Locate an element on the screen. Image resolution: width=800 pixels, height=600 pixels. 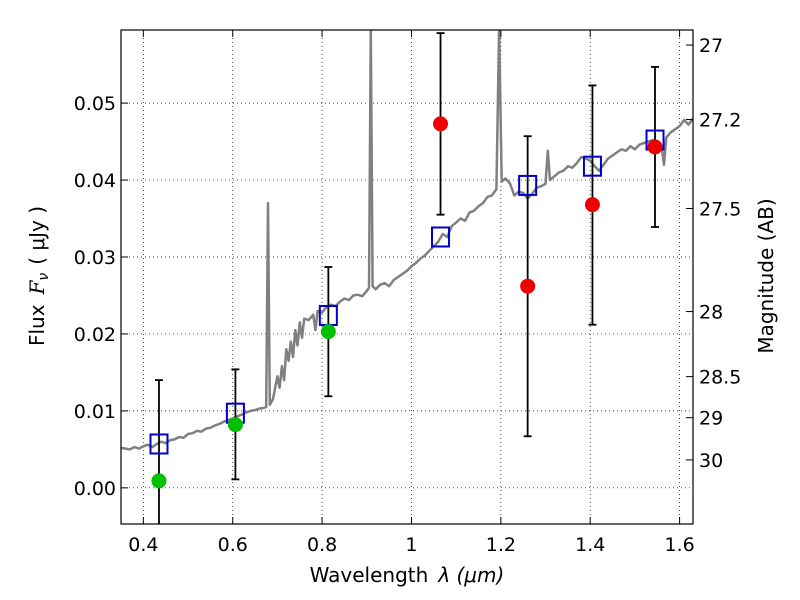
y2-tick-label: 27.2 is located at coordinates (720, 121).